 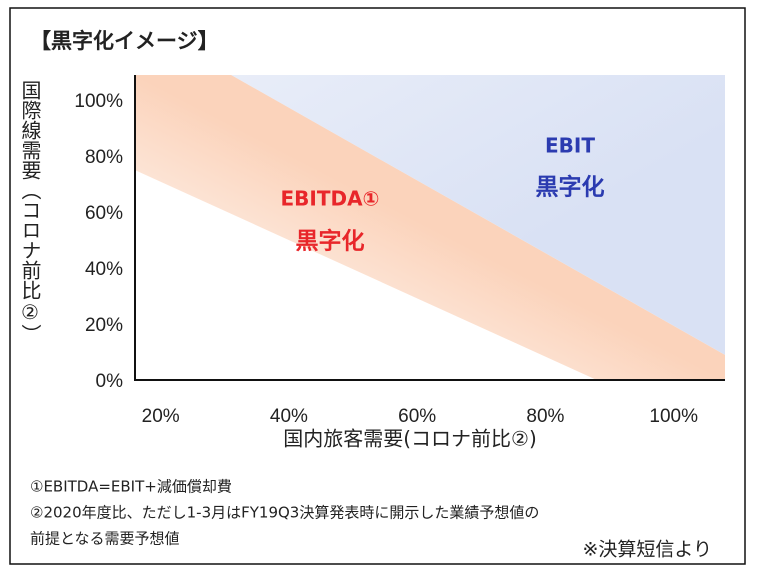 What do you see at coordinates (545, 416) in the screenshot?
I see `x-tick-label: 80%` at bounding box center [545, 416].